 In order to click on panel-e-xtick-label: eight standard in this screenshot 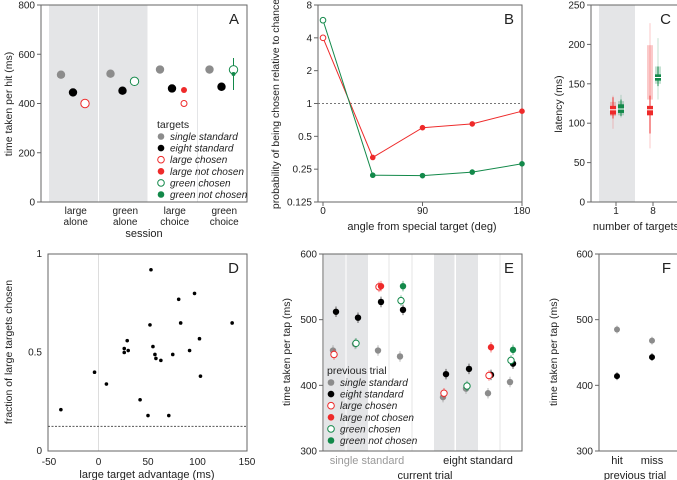, I will do `click(478, 461)`.